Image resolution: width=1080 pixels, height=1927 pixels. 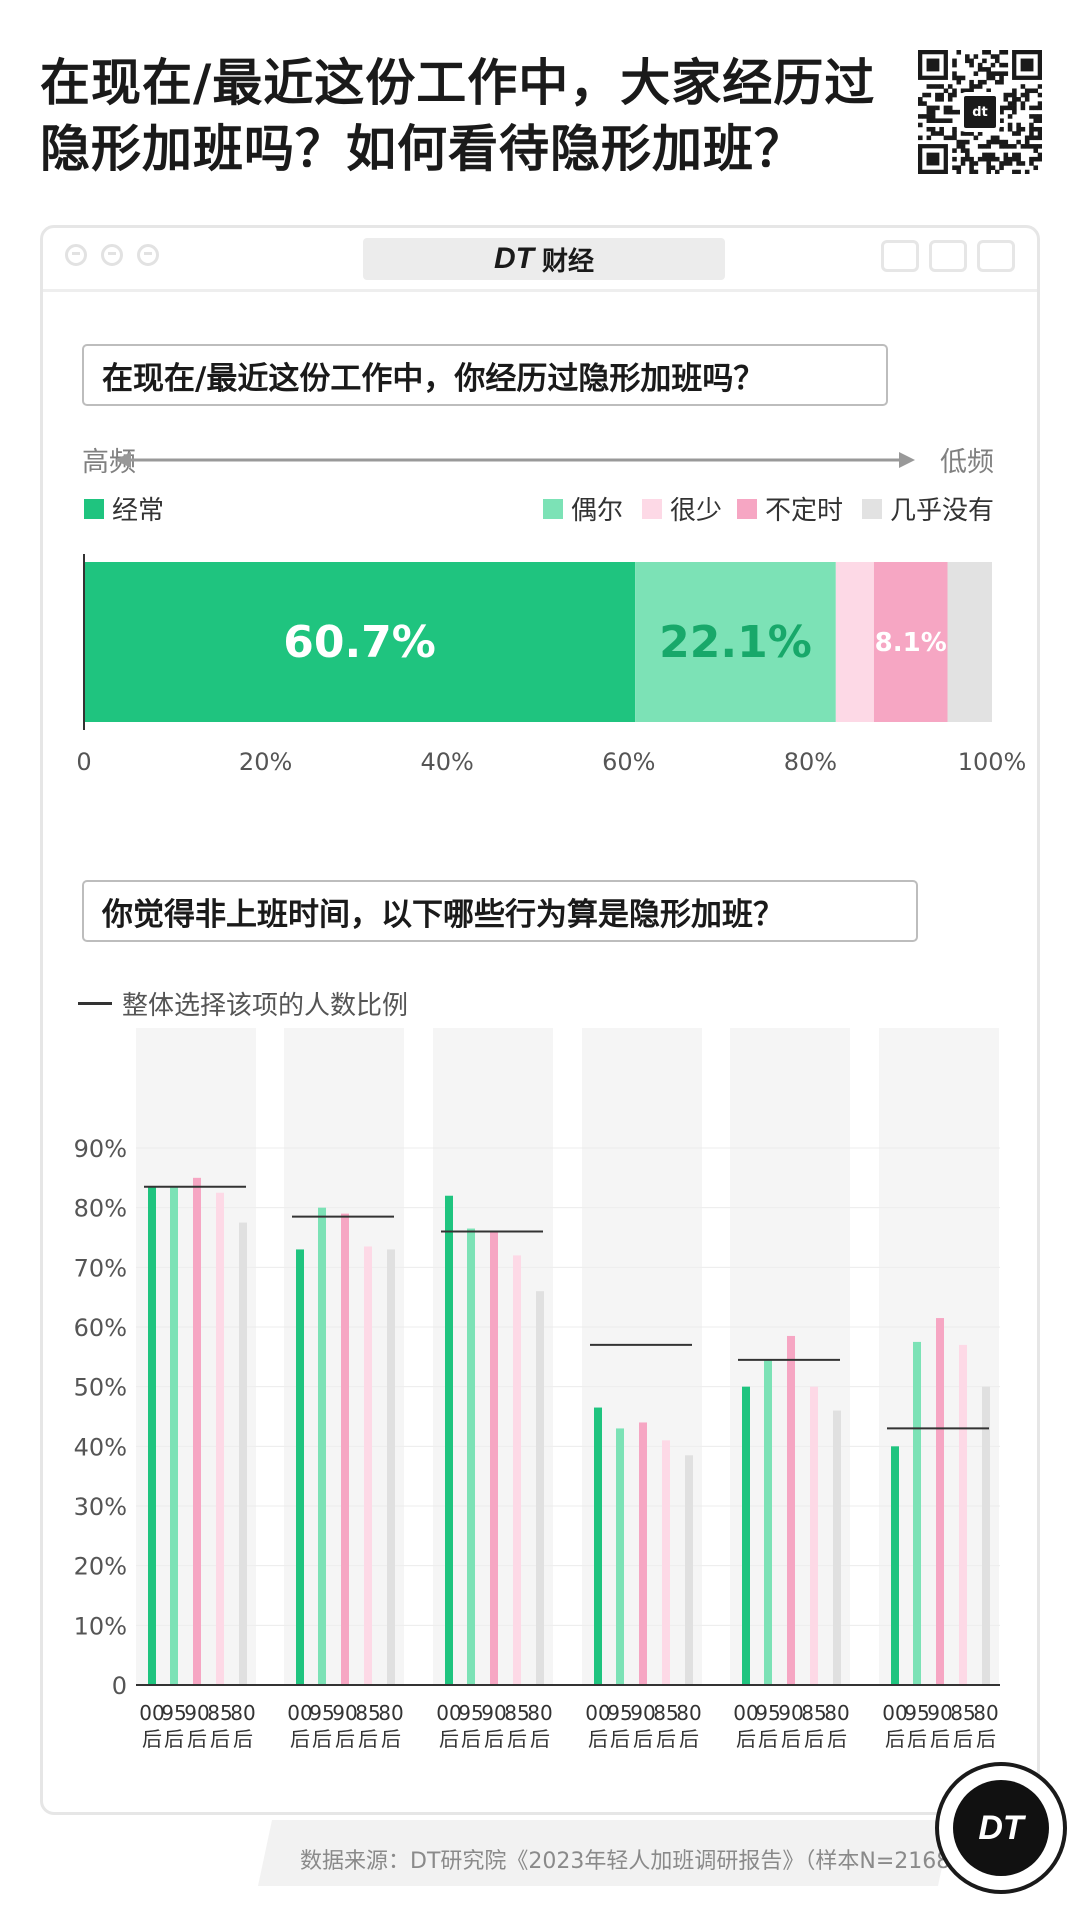 I want to click on maximize-icon, so click(x=148, y=255).